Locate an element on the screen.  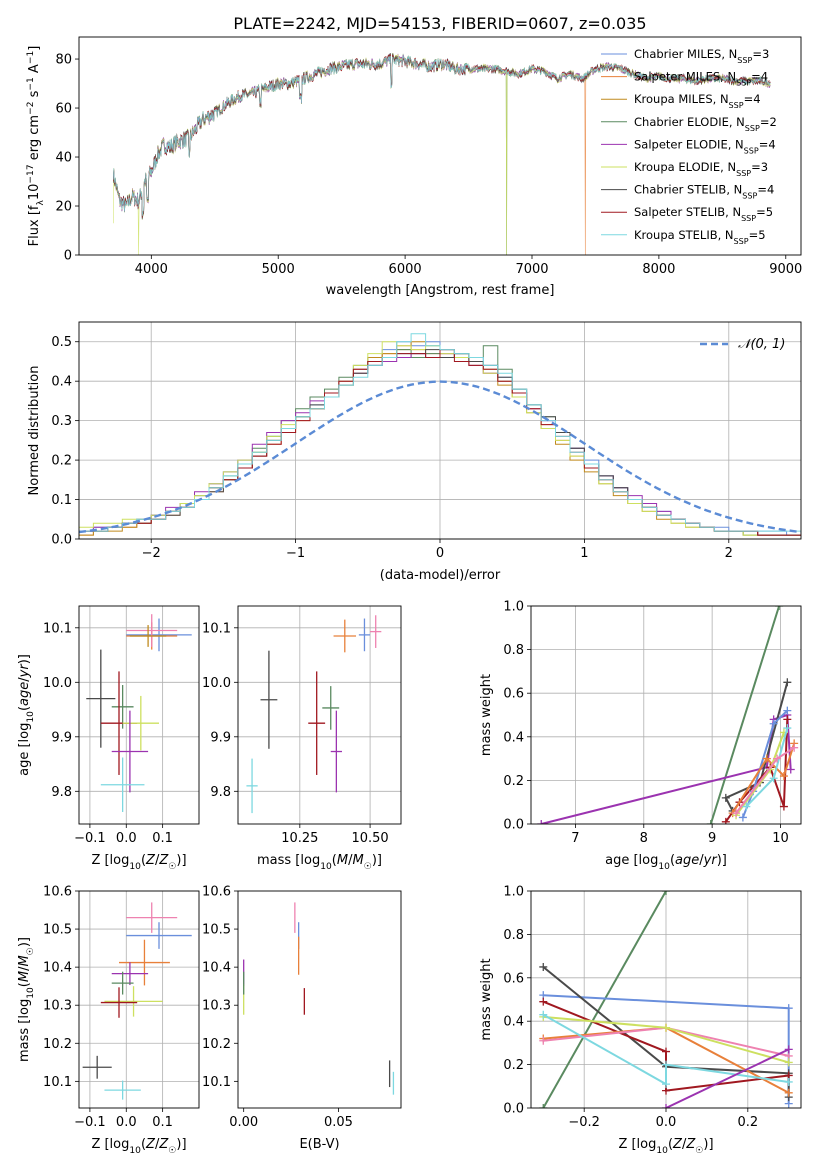
y-tick-label: 0 is located at coordinates (68, 256).